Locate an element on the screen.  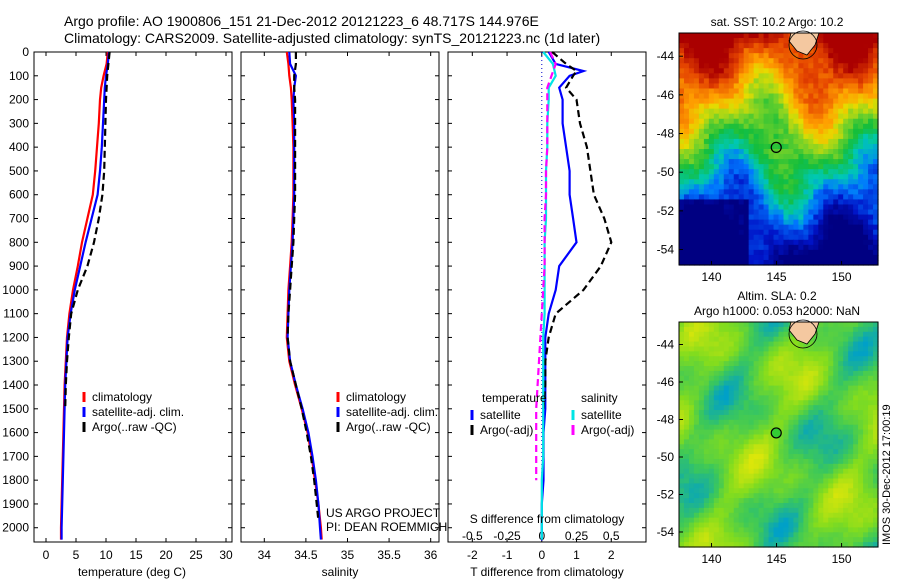
x-tick-label: 35 is located at coordinates (348, 555).